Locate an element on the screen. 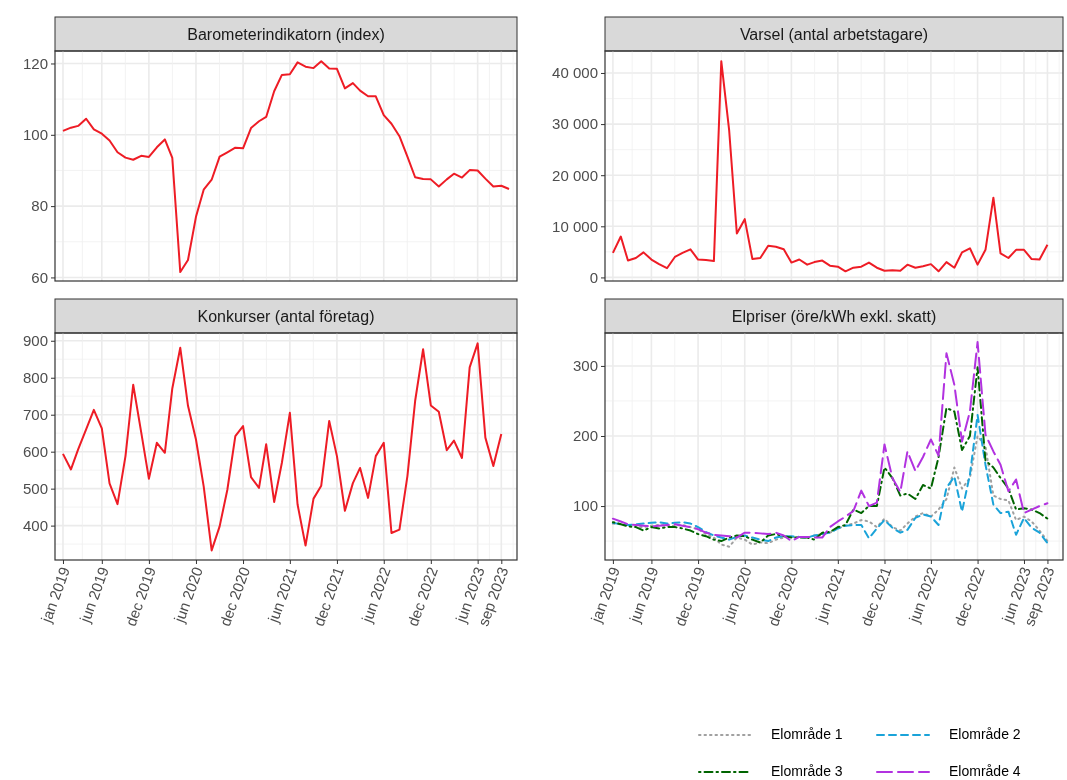  chart-title: Elpriser (öre/kWh exkl. skatt) is located at coordinates (834, 316).